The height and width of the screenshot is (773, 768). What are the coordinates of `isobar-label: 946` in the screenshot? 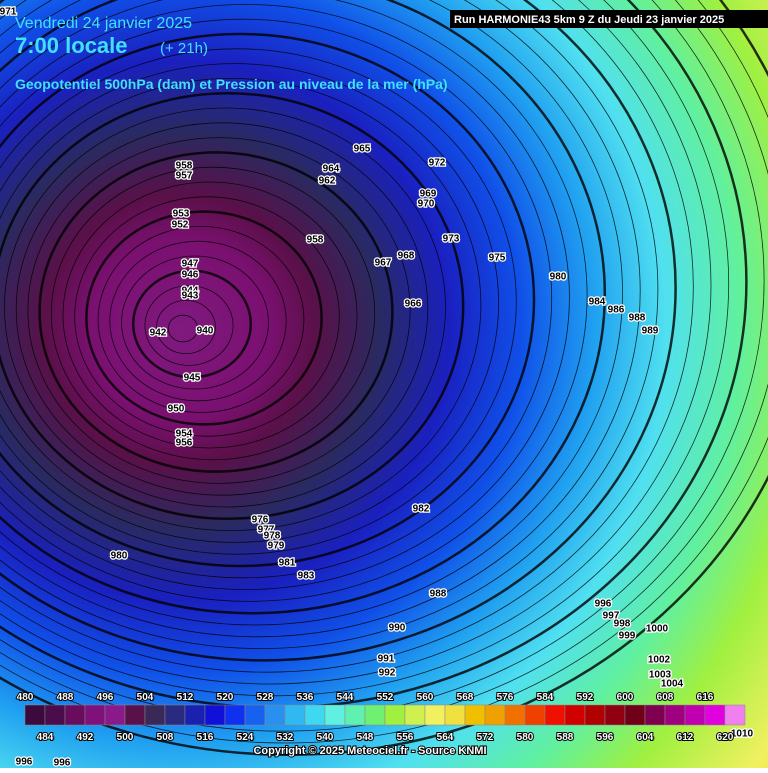 It's located at (190, 275).